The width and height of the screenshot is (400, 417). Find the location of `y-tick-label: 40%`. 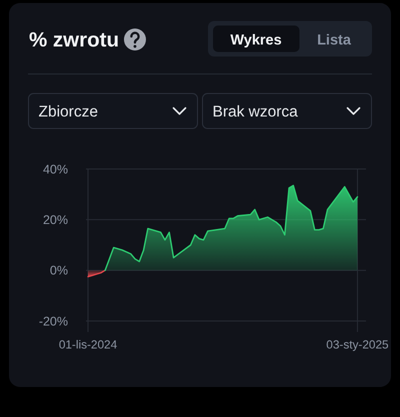

y-tick-label: 40% is located at coordinates (55, 169).